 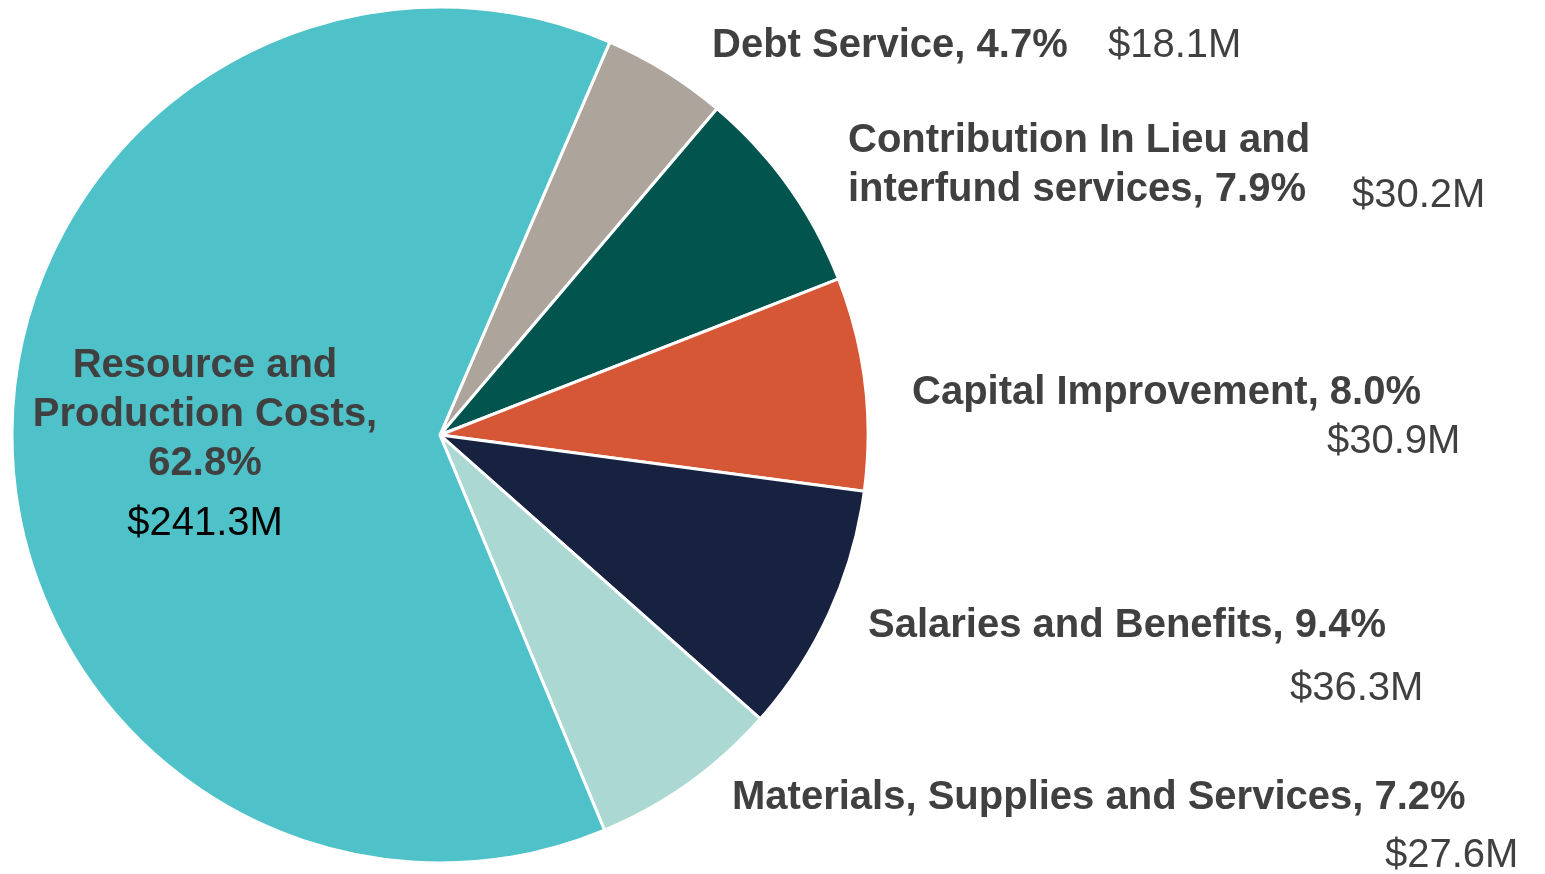 I want to click on slice-label: Salaries and Benefits, 9.4%, so click(x=1127, y=623).